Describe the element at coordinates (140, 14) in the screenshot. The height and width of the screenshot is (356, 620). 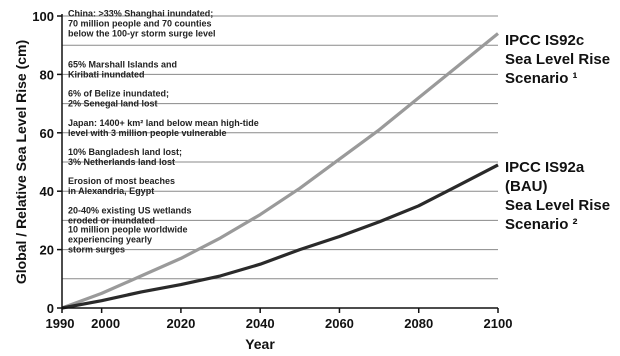
I see `annotation-text: China: >33% Shanghai inundated;` at that location.